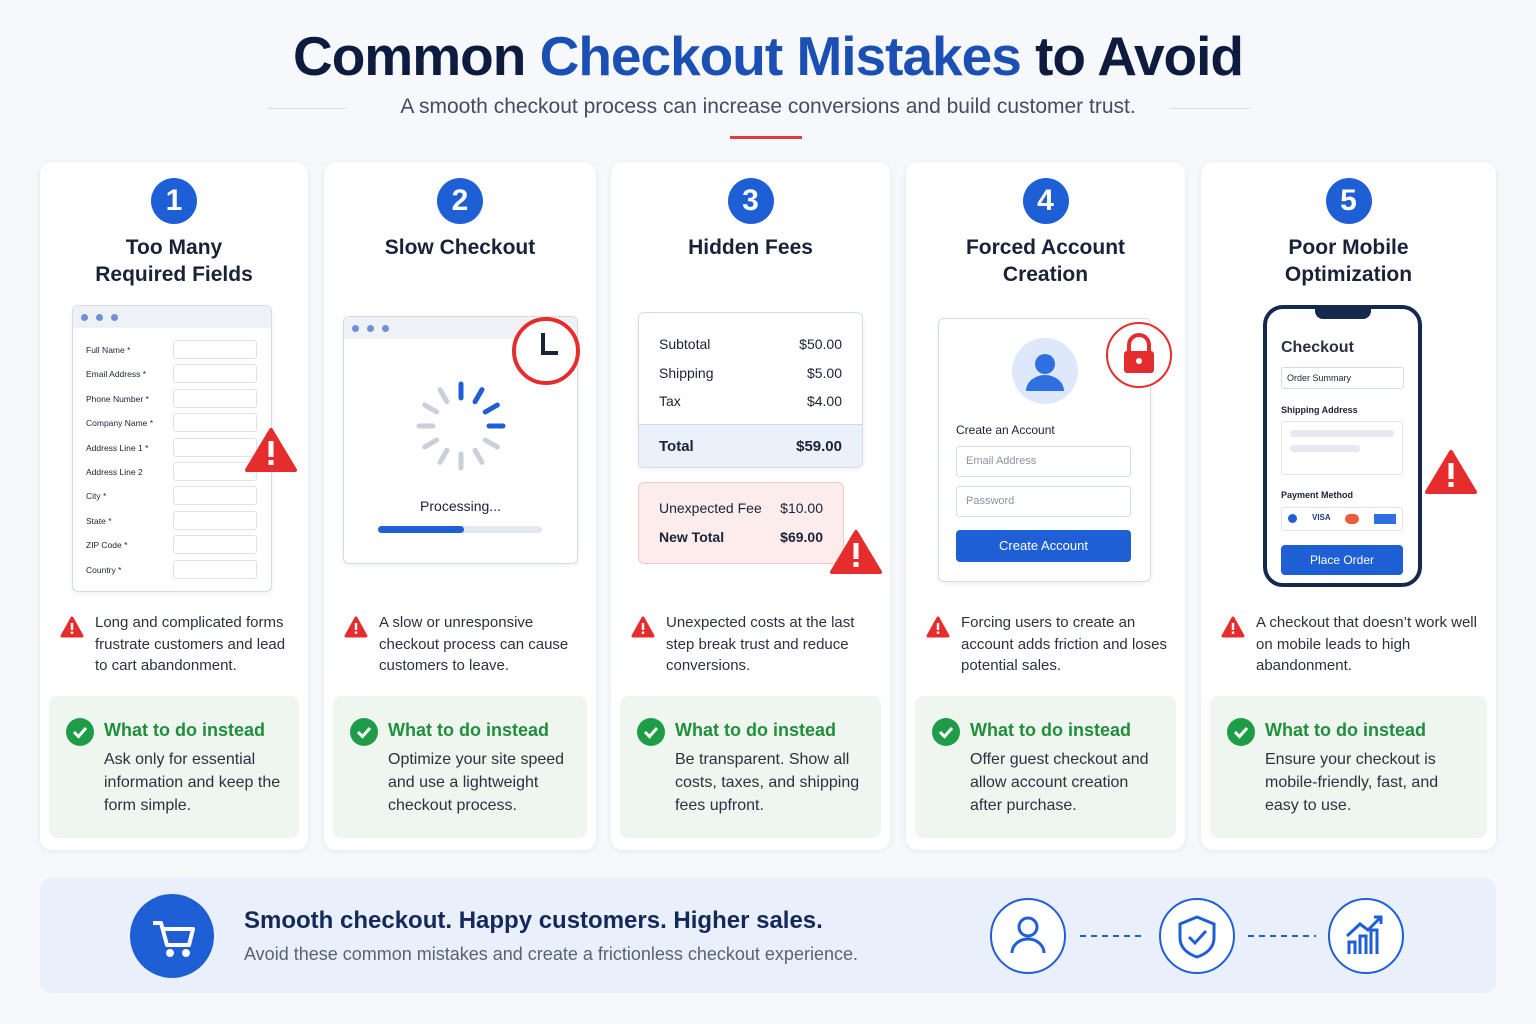 This screenshot has height=1024, width=1536. I want to click on title-text: to Avoid, so click(1139, 56).